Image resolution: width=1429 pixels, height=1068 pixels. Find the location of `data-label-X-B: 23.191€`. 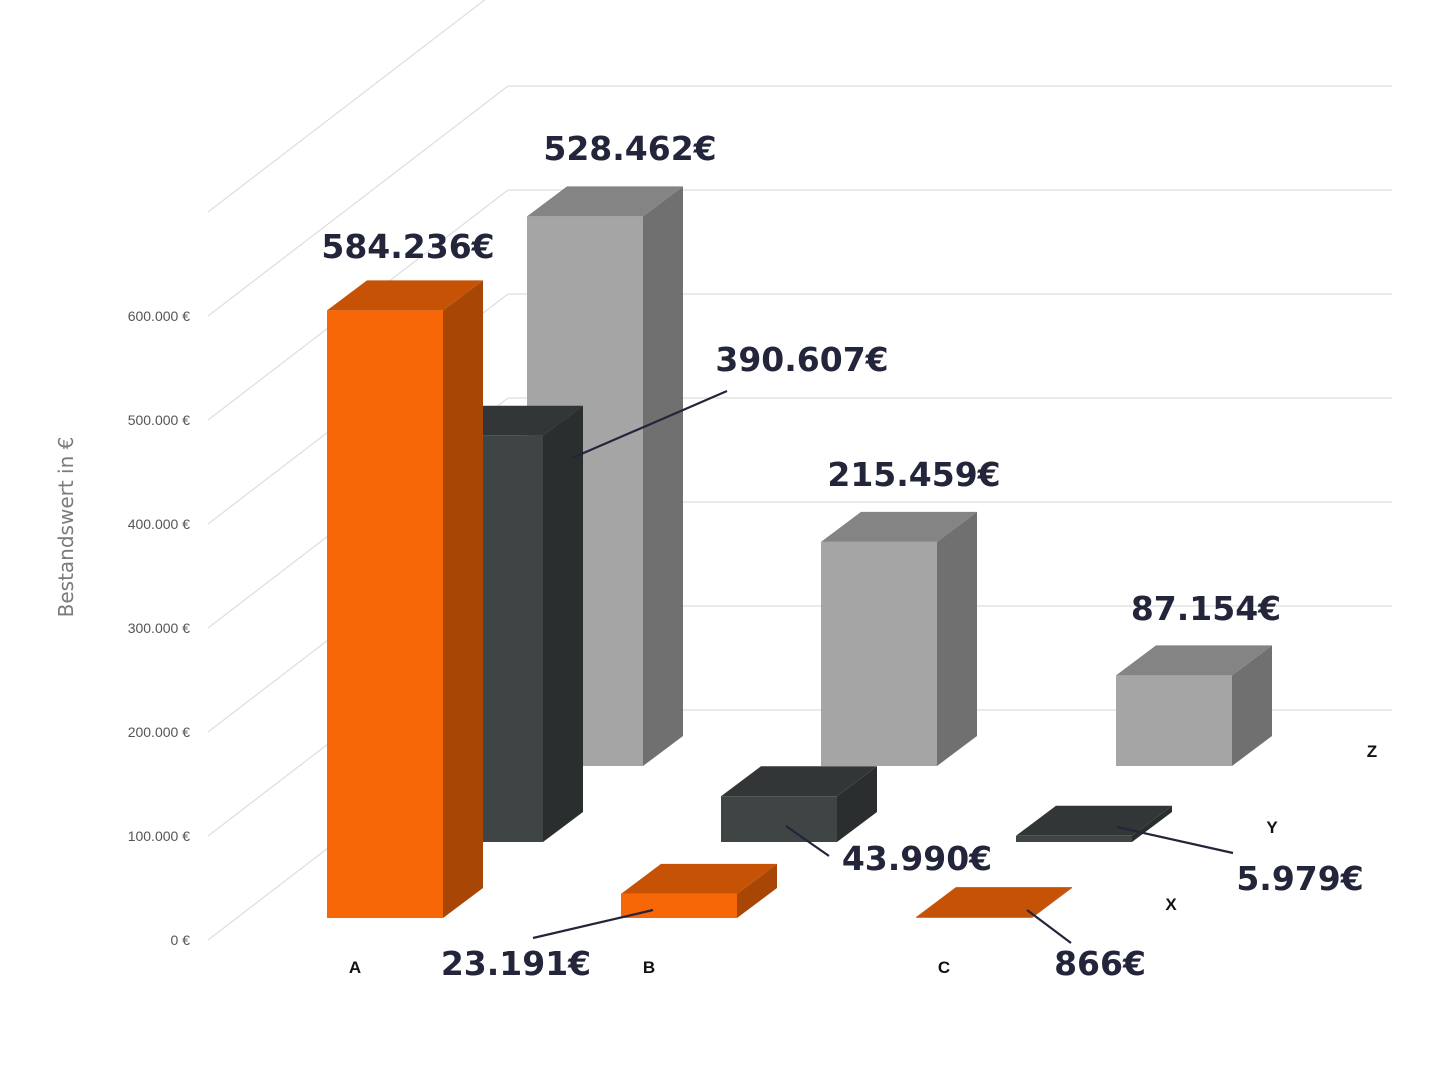

data-label-X-B: 23.191€ is located at coordinates (516, 963).